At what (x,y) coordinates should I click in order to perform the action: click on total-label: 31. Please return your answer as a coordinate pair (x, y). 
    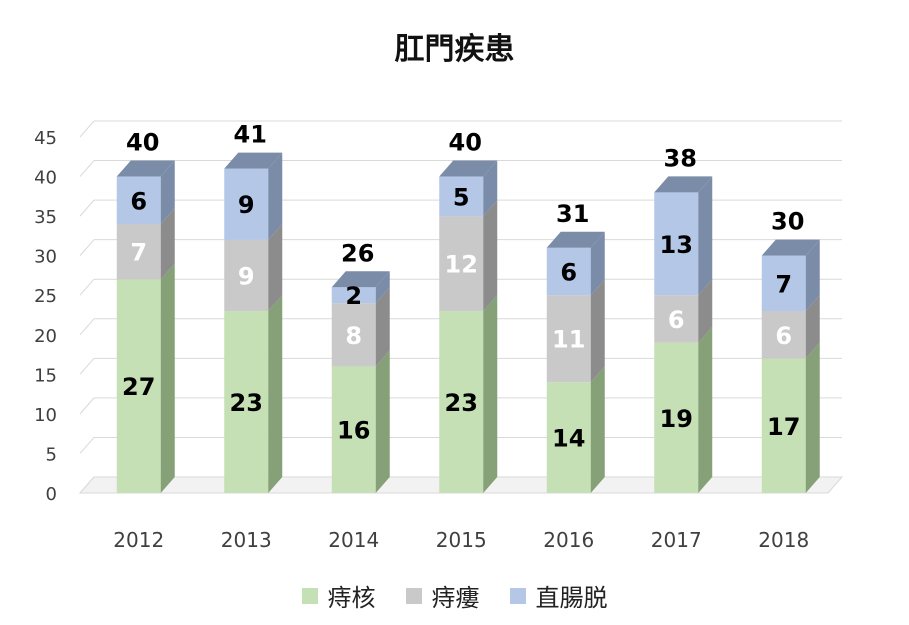
    Looking at the image, I should click on (572, 214).